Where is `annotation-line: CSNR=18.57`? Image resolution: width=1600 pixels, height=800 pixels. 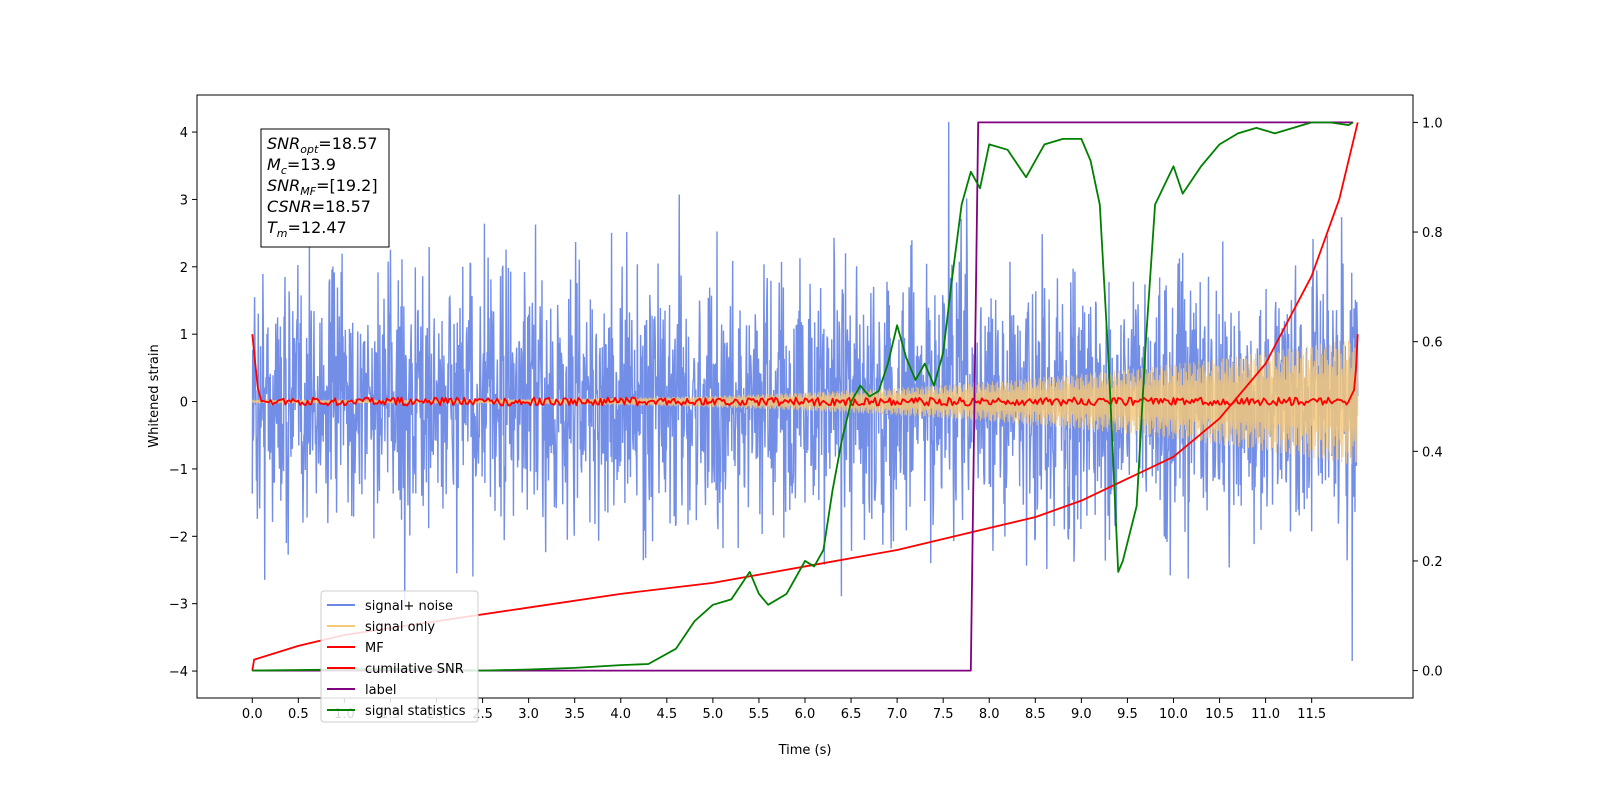
annotation-line: CSNR=18.57 is located at coordinates (319, 206).